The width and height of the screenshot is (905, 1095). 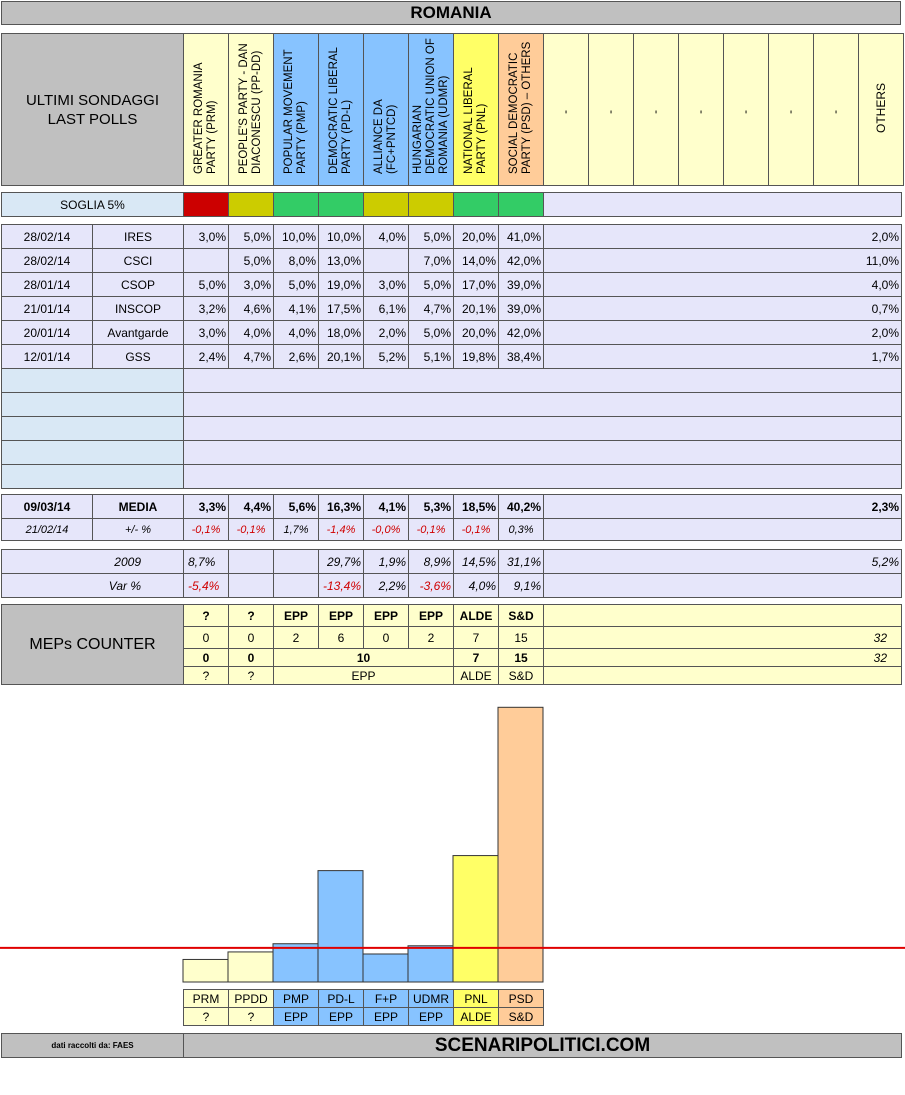 What do you see at coordinates (722, 332) in the screenshot?
I see `poll-others: 2,0%` at bounding box center [722, 332].